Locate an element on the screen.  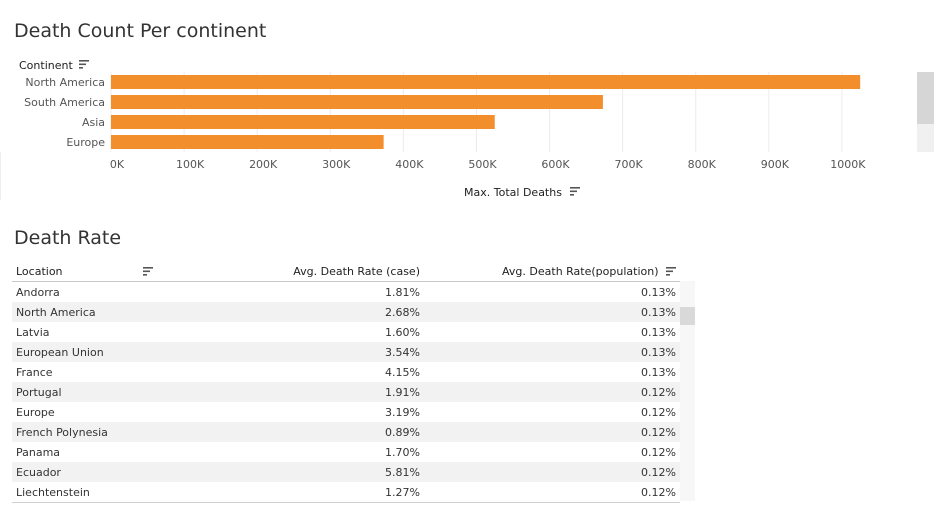
x-tick-label: 100K is located at coordinates (190, 164).